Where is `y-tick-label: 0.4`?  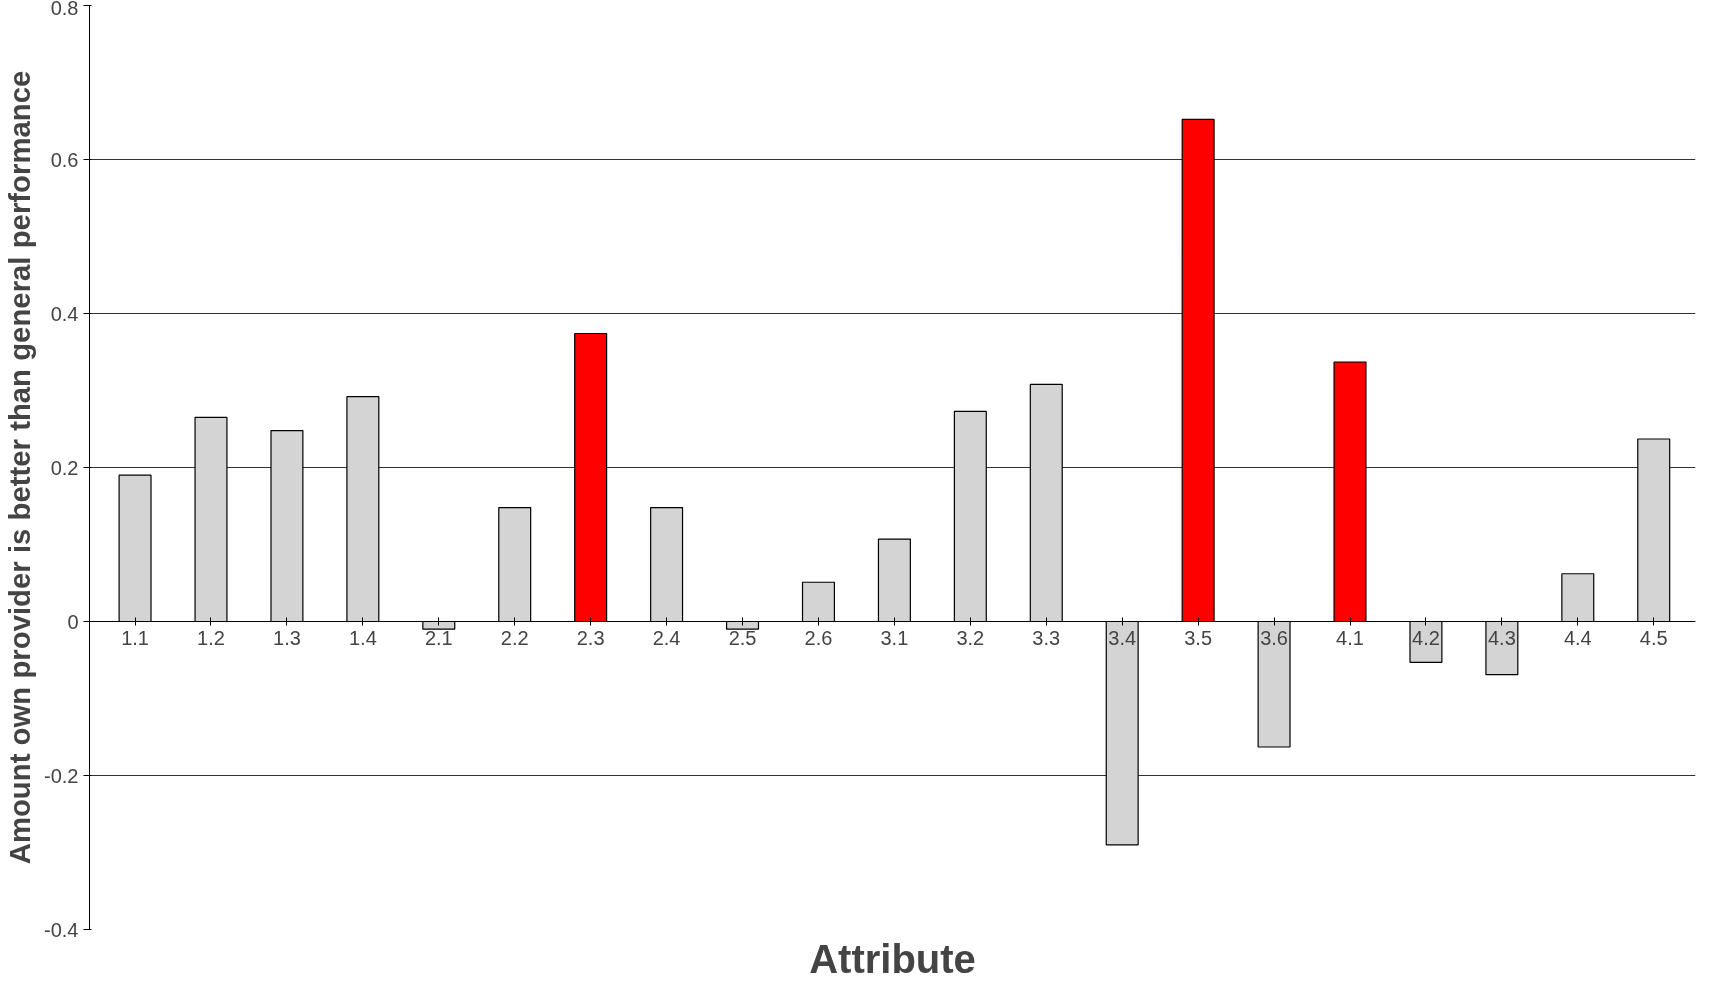 y-tick-label: 0.4 is located at coordinates (64, 313).